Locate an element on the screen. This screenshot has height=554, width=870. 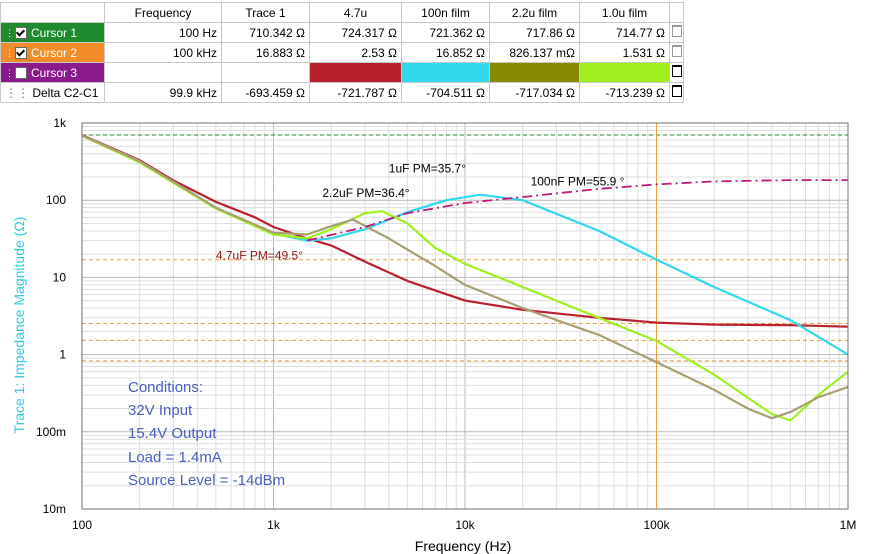
header-1-0u-film: 1.0u film is located at coordinates (624, 12).